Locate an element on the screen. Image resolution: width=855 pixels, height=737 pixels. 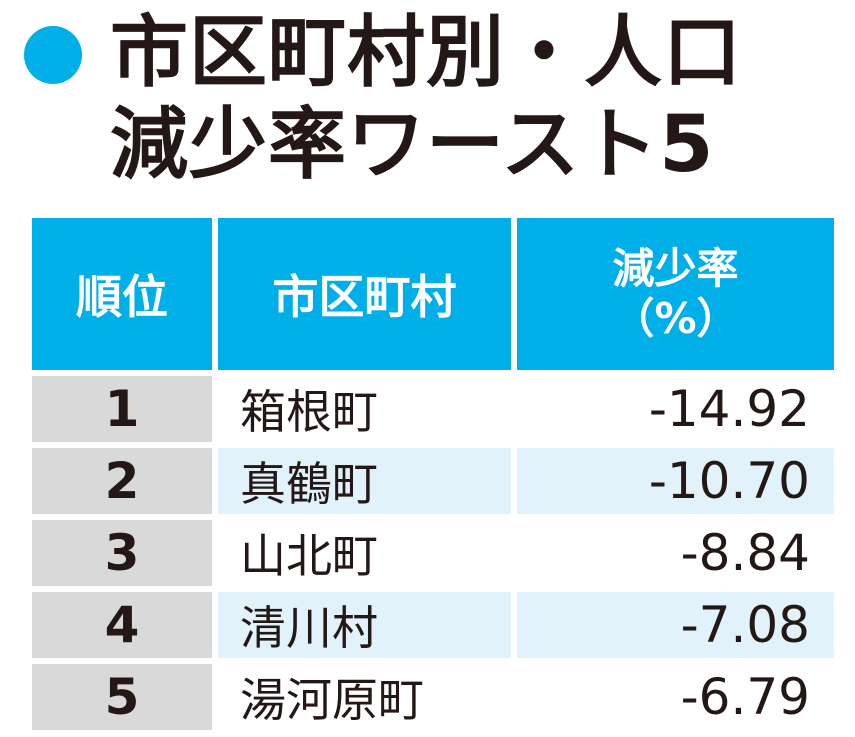
rank-cell: 5 is located at coordinates (122, 697).